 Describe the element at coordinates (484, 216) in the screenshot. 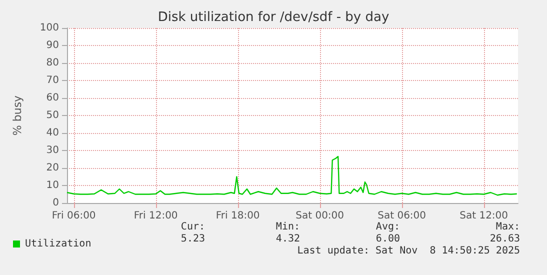

I see `x-tick-label: Sat 12:00` at that location.